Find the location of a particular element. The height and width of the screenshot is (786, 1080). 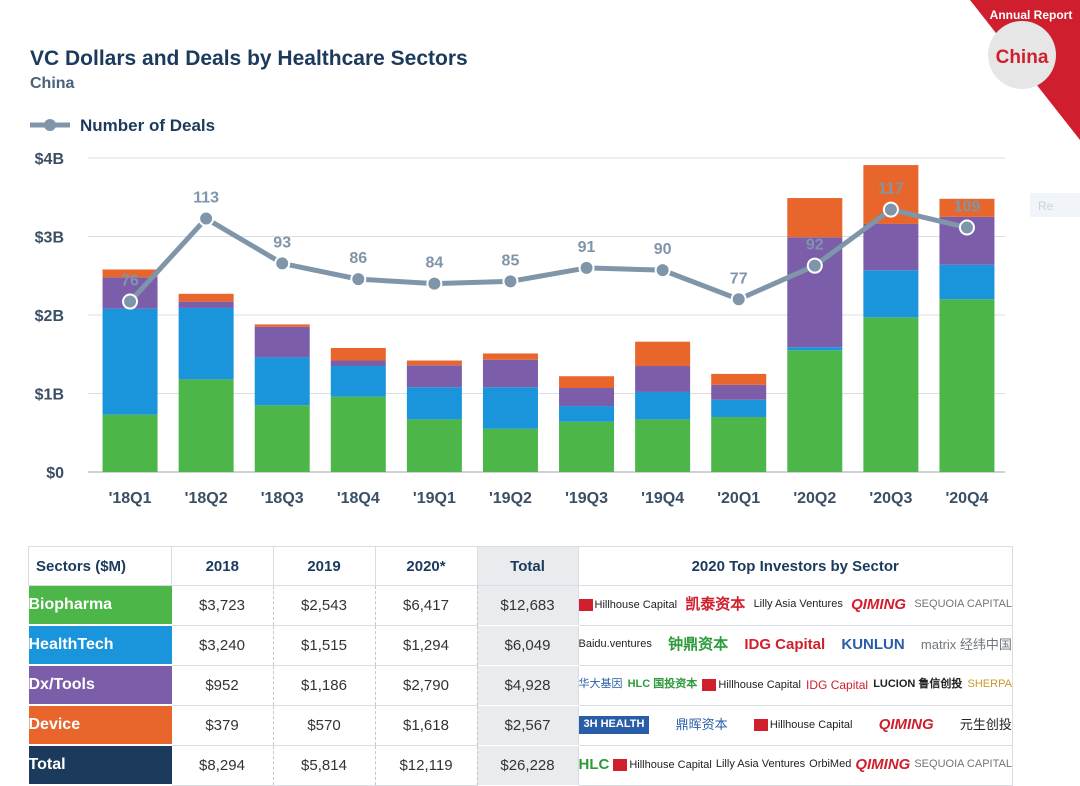

chart-legend: Number of Deals is located at coordinates (122, 125).